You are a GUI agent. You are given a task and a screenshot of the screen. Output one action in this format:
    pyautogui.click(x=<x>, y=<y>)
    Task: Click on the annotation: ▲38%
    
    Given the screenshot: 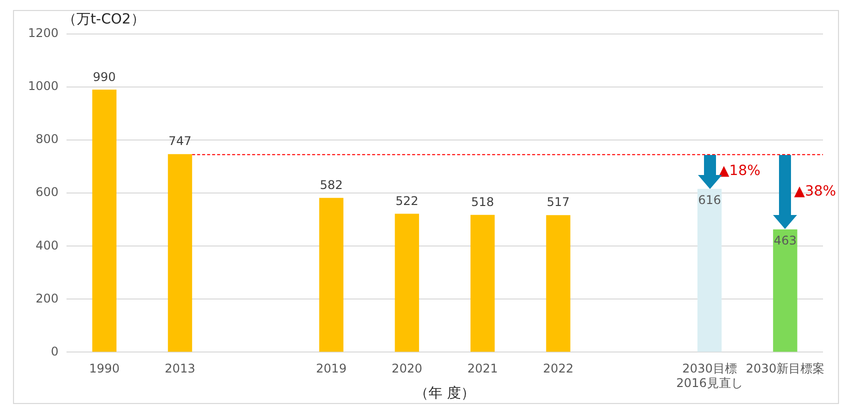 What is the action you would take?
    pyautogui.click(x=815, y=191)
    